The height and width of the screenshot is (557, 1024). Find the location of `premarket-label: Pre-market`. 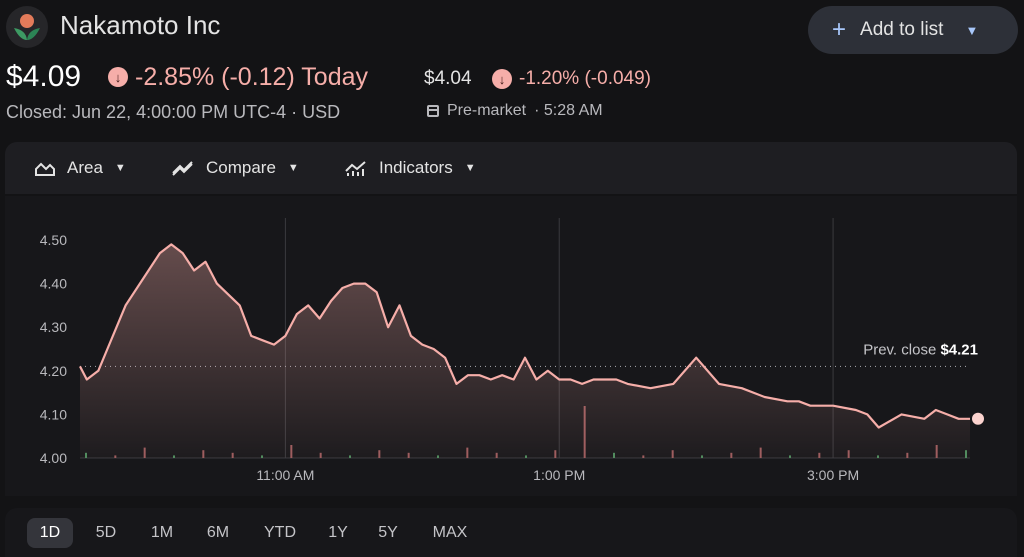

premarket-label: Pre-market is located at coordinates (487, 110).